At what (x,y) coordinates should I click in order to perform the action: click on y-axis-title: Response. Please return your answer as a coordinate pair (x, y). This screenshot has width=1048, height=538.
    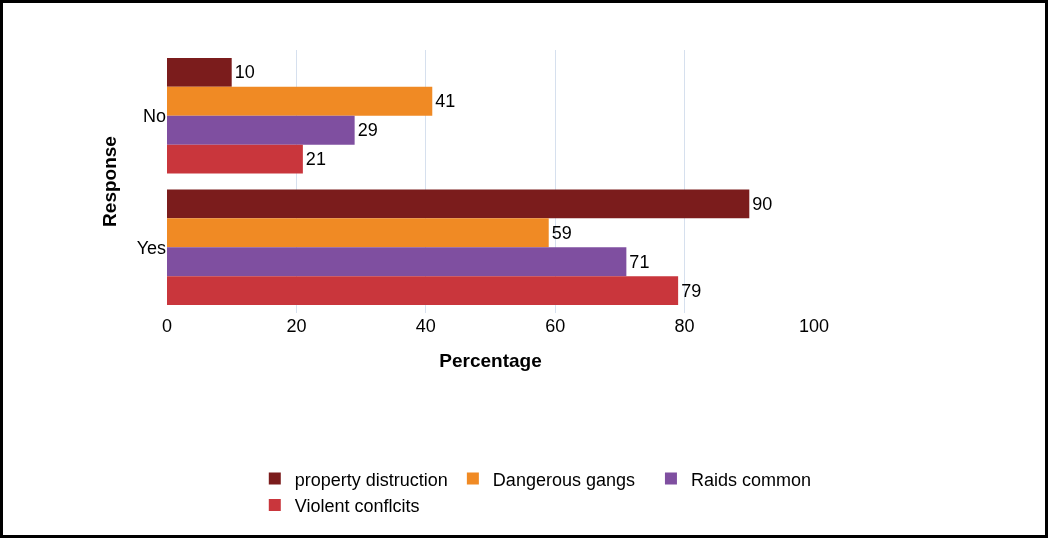
    Looking at the image, I should click on (110, 181).